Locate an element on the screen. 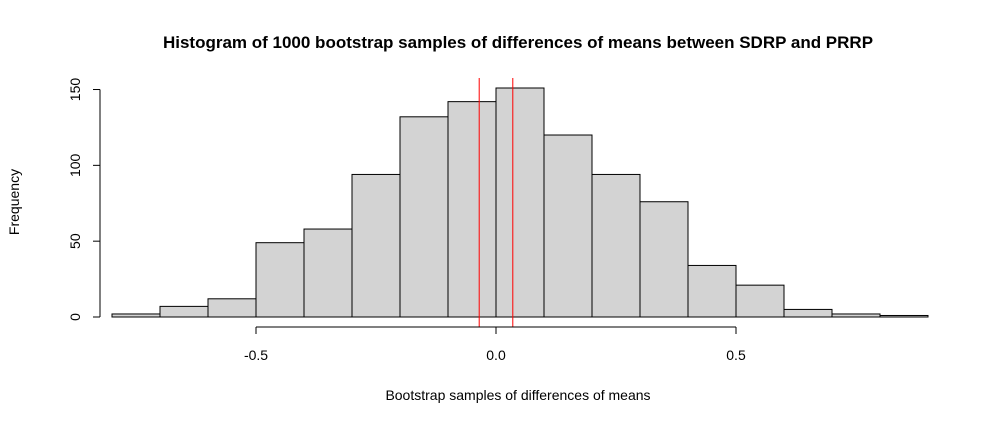 The height and width of the screenshot is (425, 1000). y-tick-label: 0 is located at coordinates (75, 317).